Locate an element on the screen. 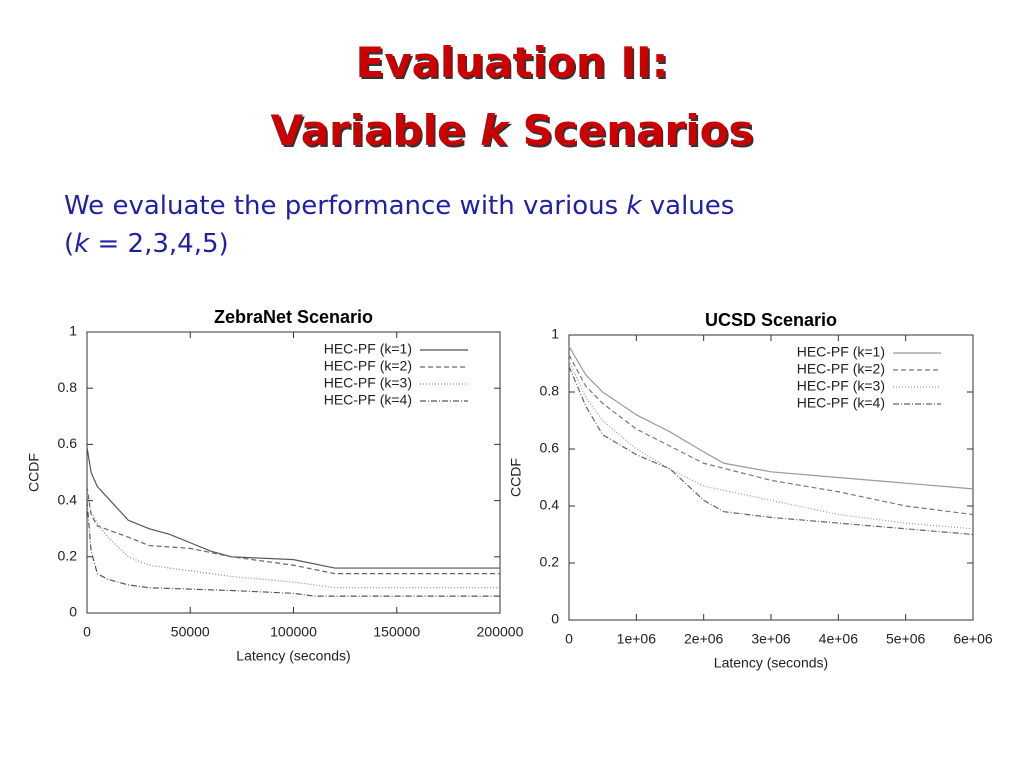 This screenshot has width=1024, height=768. body-text: ( is located at coordinates (69, 244).